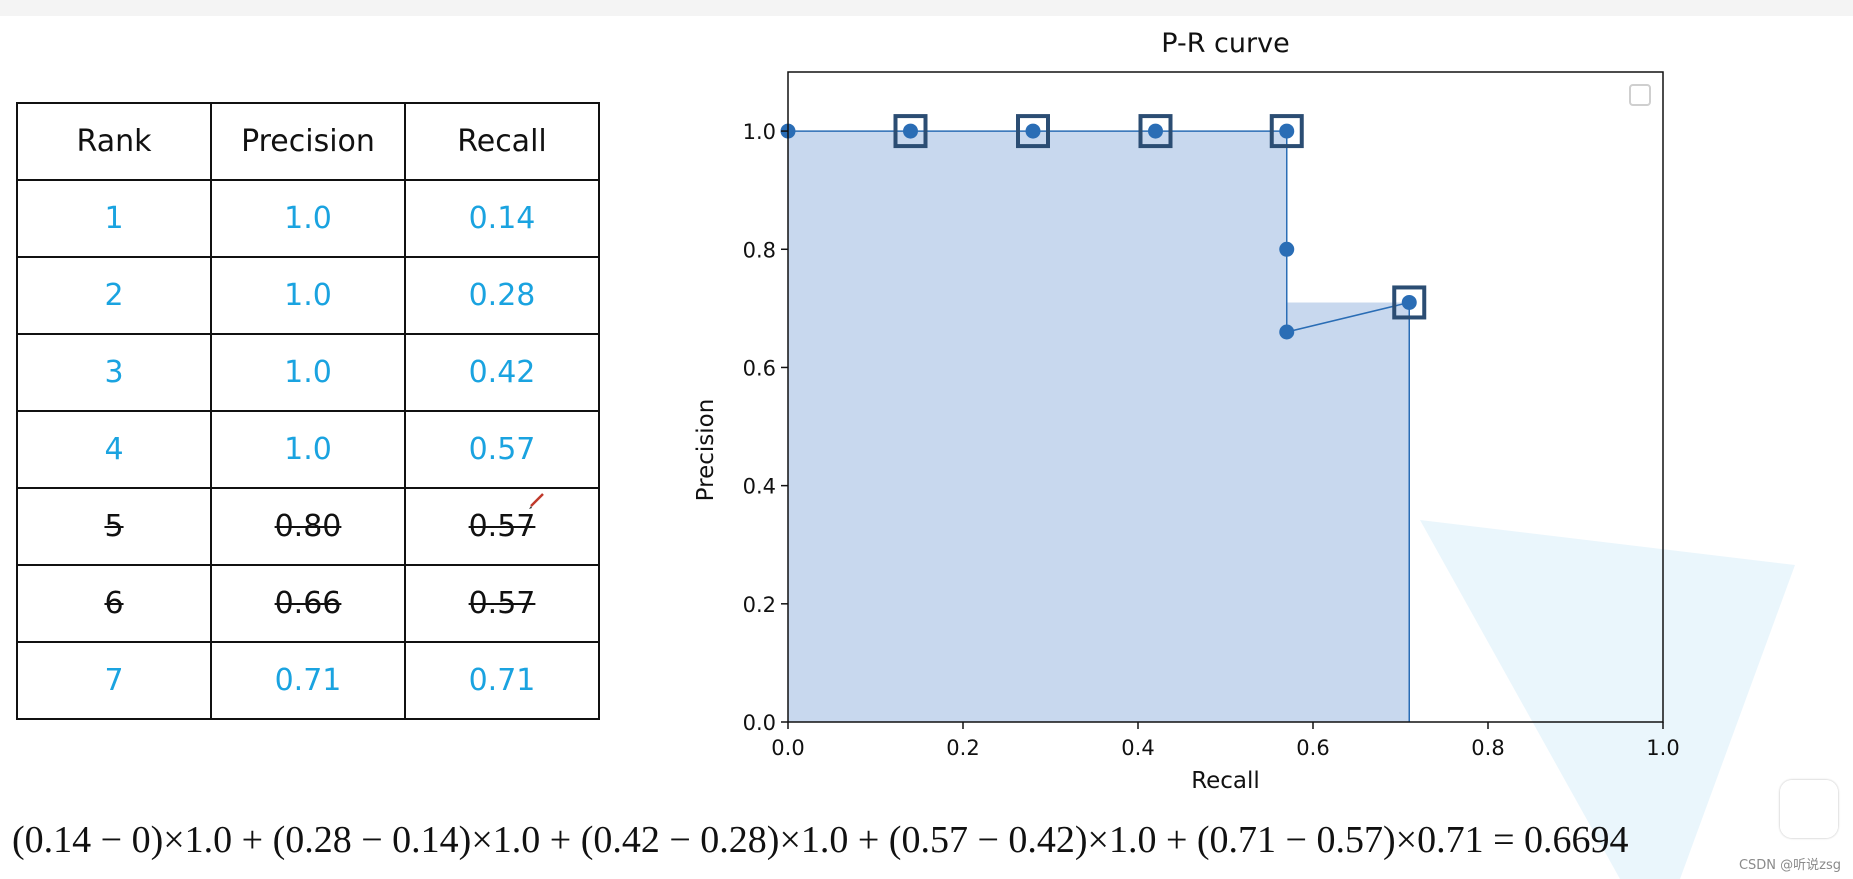 Image resolution: width=1853 pixels, height=879 pixels. What do you see at coordinates (114, 141) in the screenshot?
I see `header-rank: Rank` at bounding box center [114, 141].